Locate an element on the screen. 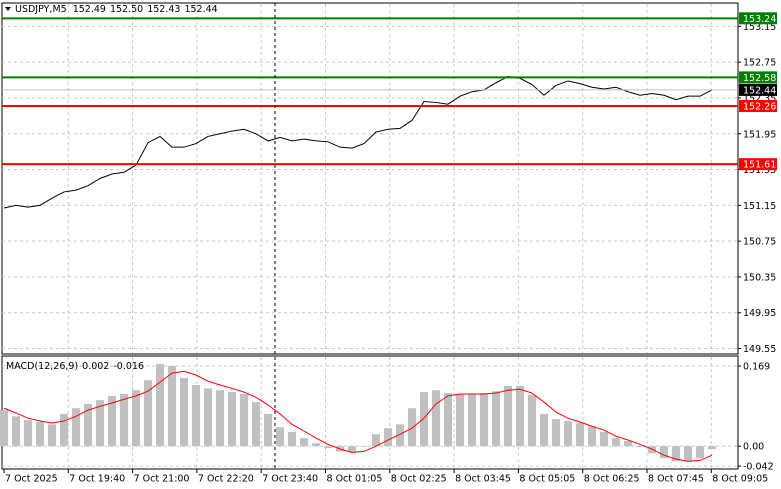 This screenshot has width=781, height=489. level-label: 152.58 is located at coordinates (759, 78).